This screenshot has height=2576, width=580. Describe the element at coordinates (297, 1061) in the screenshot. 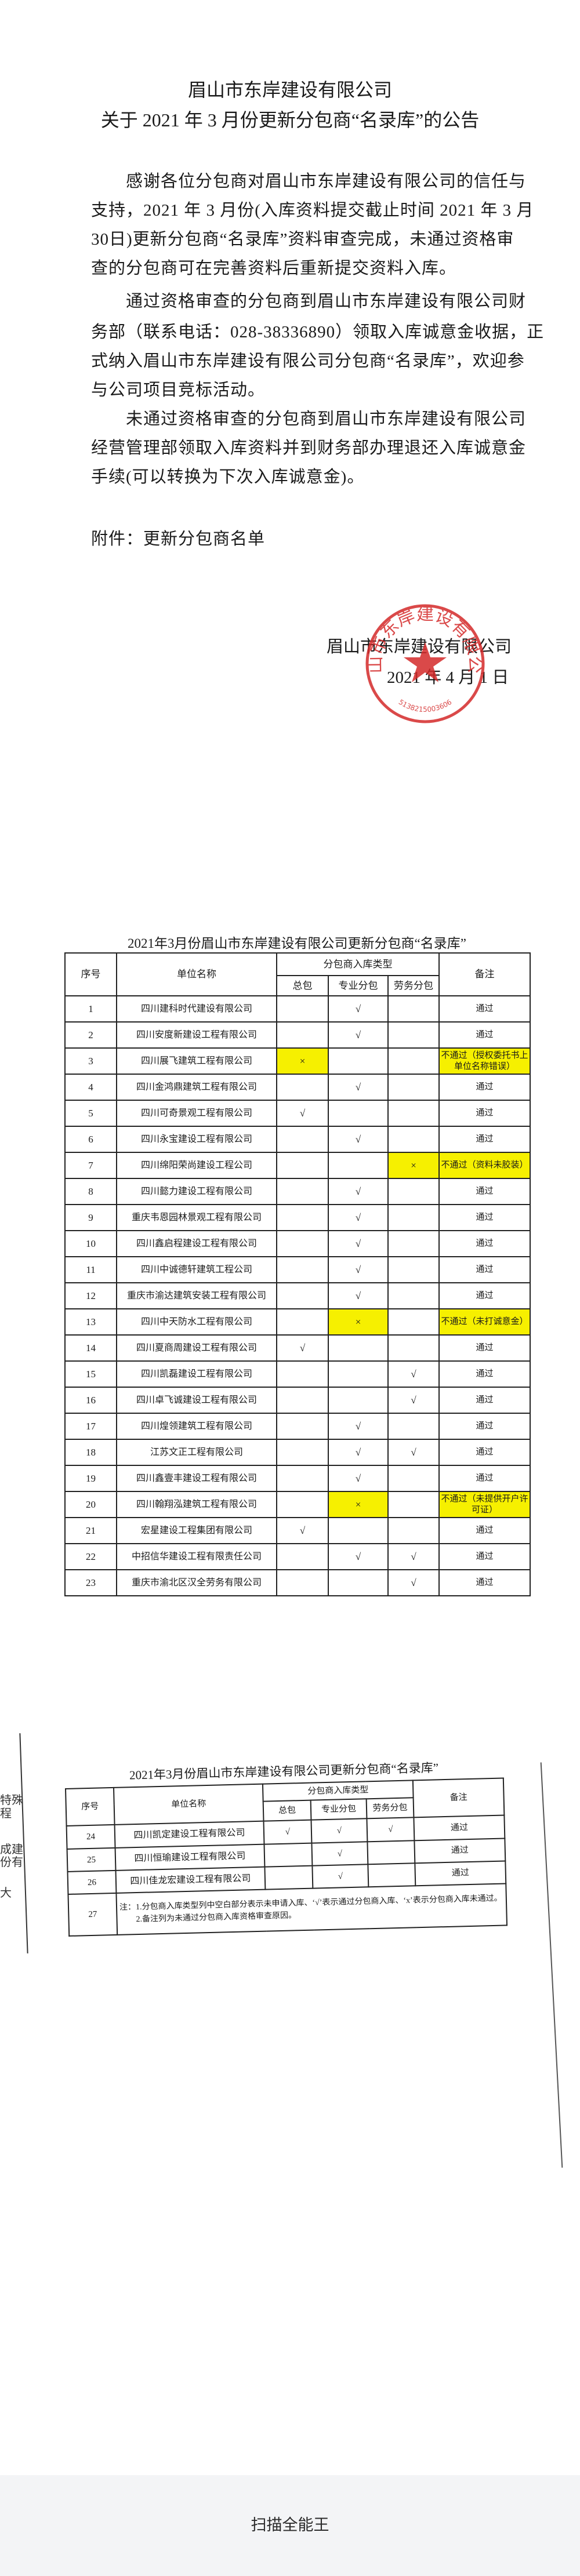

I see `table-row: 3 四川展飞建筑工程有限公司 × 不通过（授权委托书上单位名称错误）` at that location.